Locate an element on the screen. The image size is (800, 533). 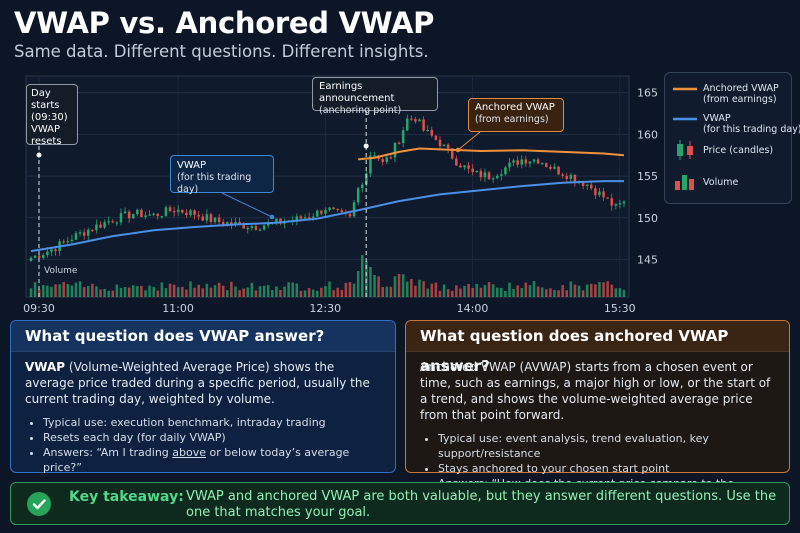
legend-avwap-swatch is located at coordinates (685, 89).